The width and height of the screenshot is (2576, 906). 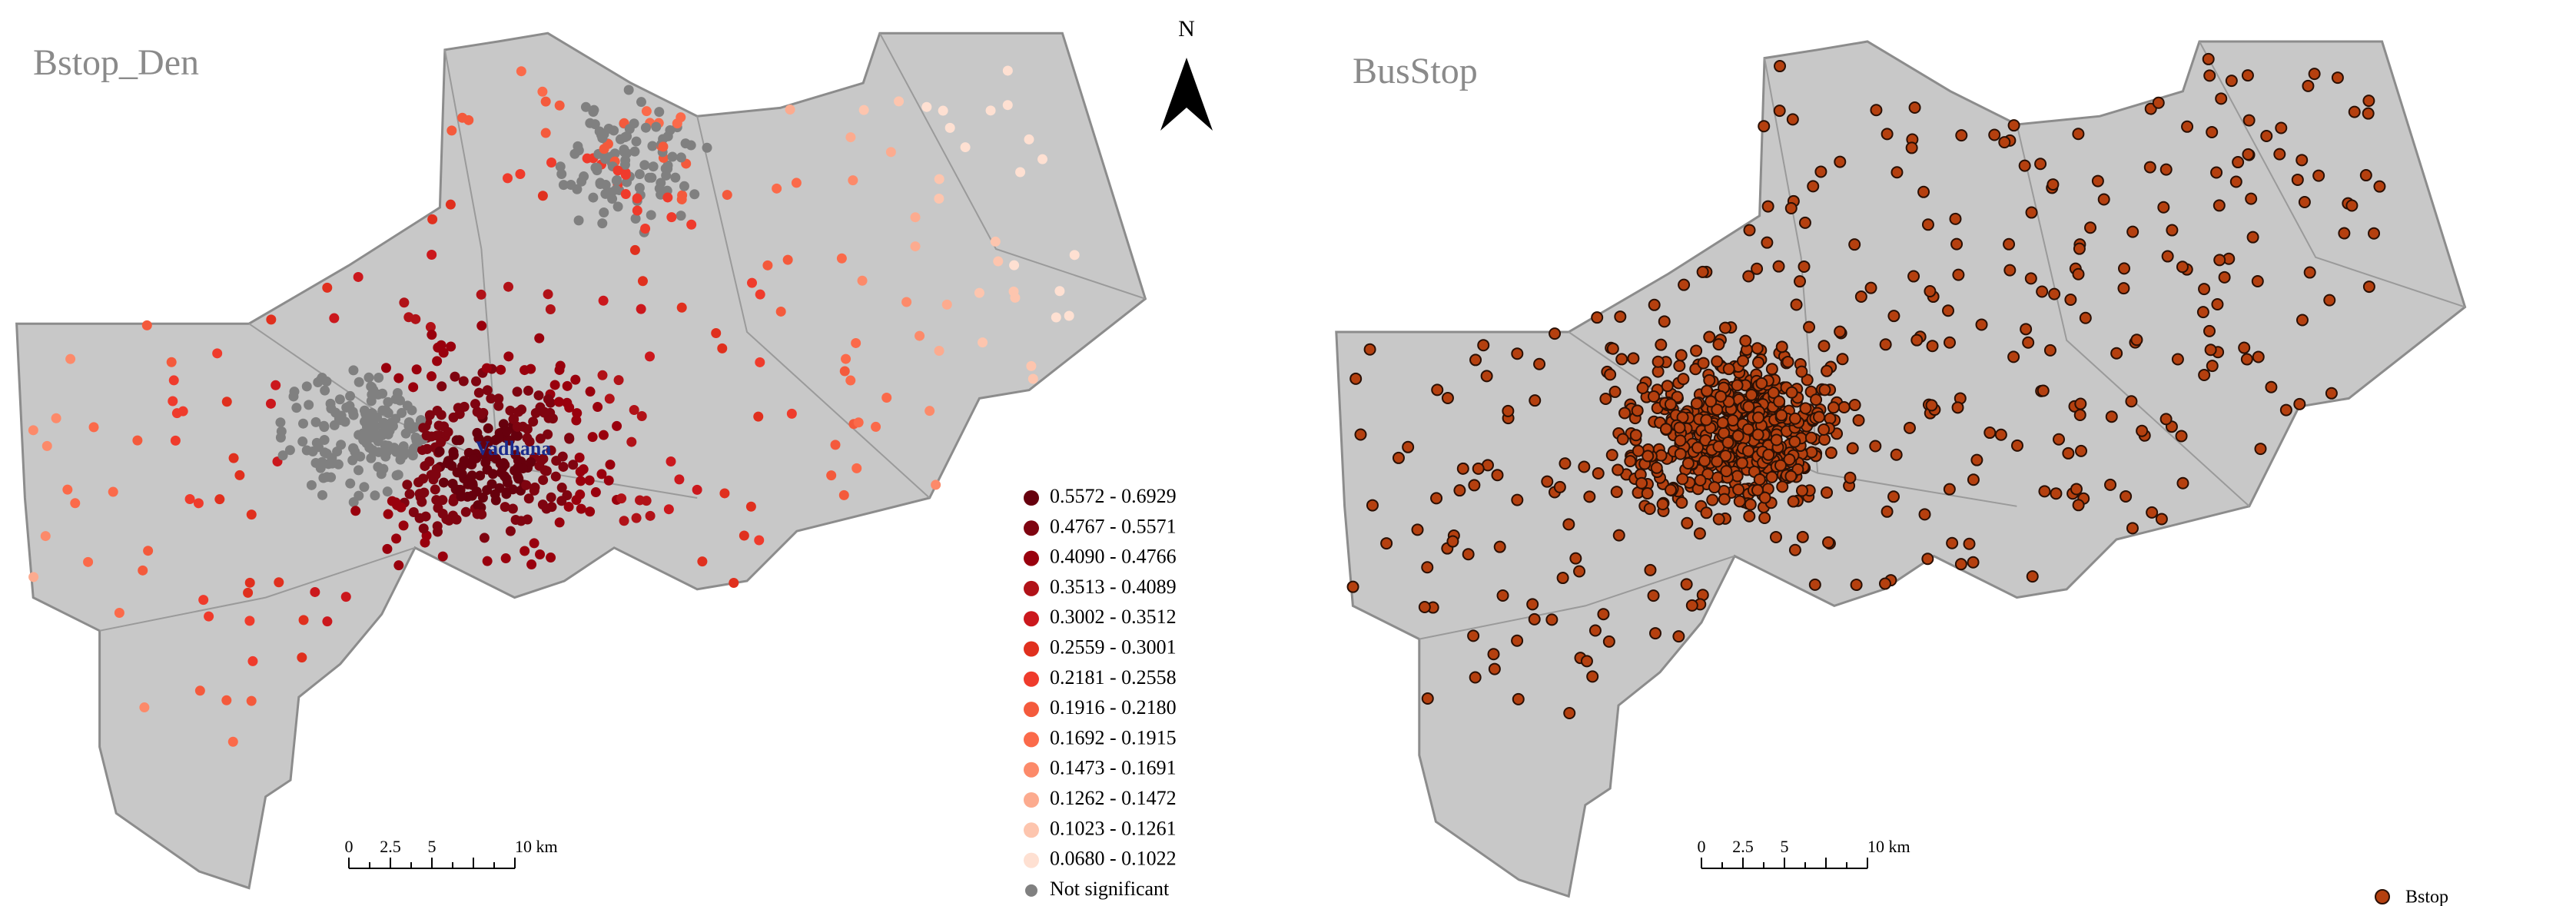 I want to click on legend-label: 0.1916 - 0.2180, so click(x=1113, y=707).